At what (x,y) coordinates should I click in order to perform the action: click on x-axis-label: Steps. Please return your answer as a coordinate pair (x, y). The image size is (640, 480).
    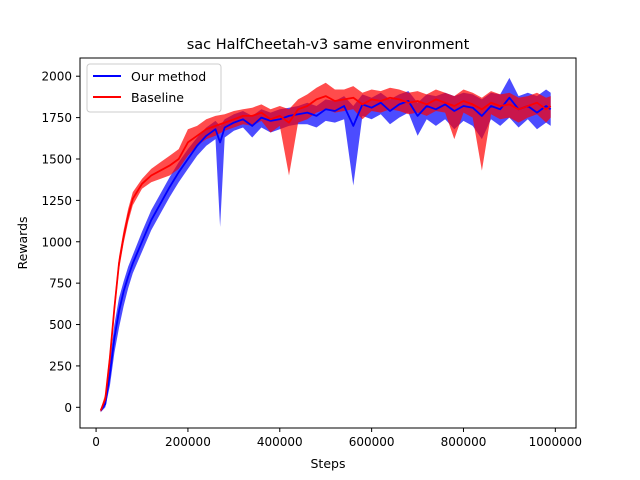
    Looking at the image, I should click on (328, 463).